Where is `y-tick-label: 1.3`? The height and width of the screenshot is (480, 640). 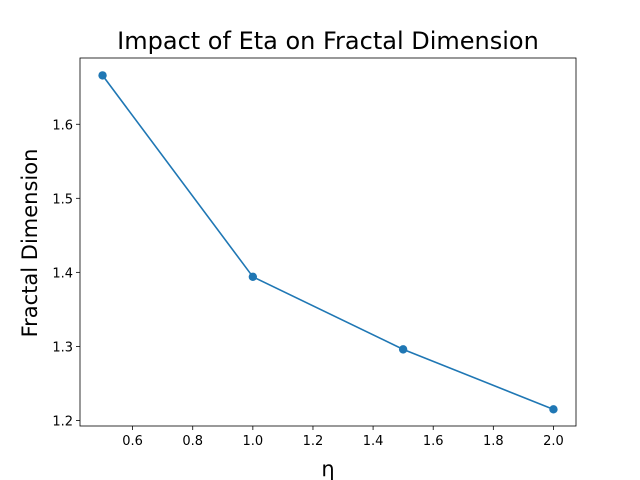
y-tick-label: 1.3 is located at coordinates (62, 347).